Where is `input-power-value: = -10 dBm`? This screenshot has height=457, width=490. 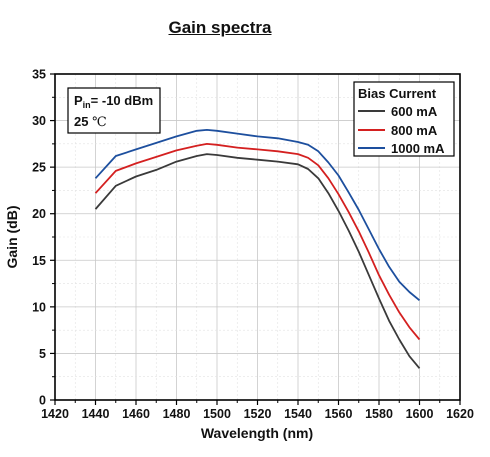 input-power-value: = -10 dBm is located at coordinates (122, 100).